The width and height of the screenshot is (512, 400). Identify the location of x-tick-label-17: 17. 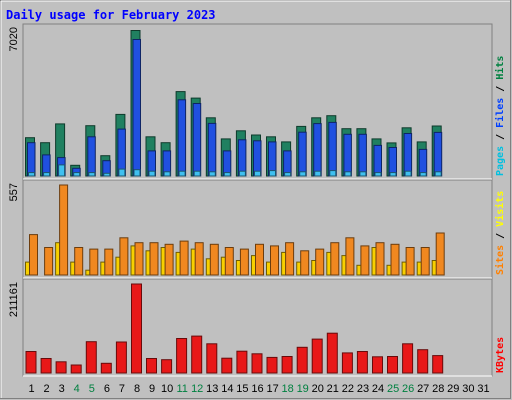
(272, 389).